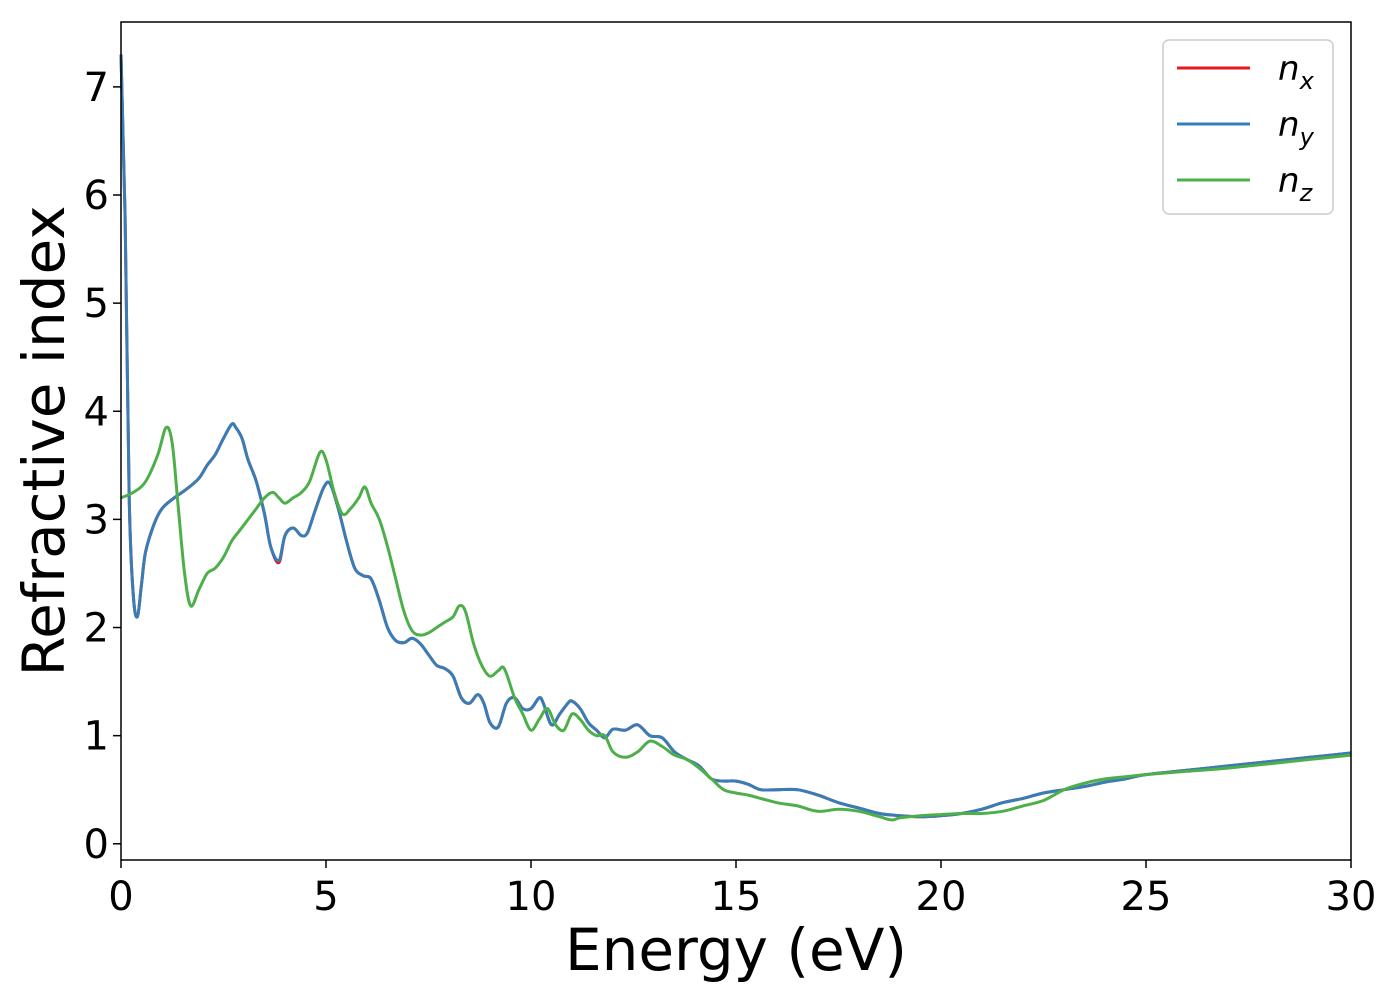 The image size is (1400, 1000). What do you see at coordinates (531, 897) in the screenshot?
I see `x-tick-label: 10` at bounding box center [531, 897].